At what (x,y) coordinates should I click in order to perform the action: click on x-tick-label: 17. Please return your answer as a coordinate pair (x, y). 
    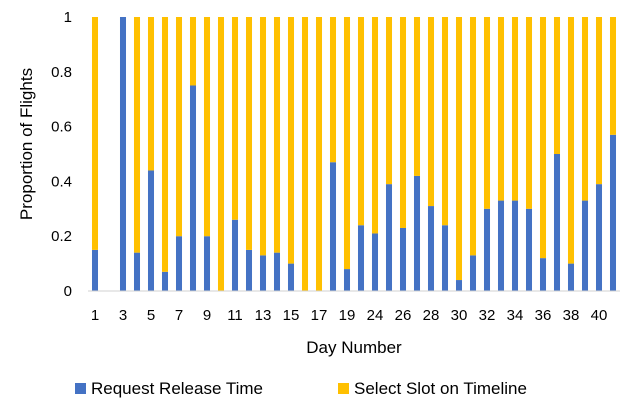
    Looking at the image, I should click on (319, 315).